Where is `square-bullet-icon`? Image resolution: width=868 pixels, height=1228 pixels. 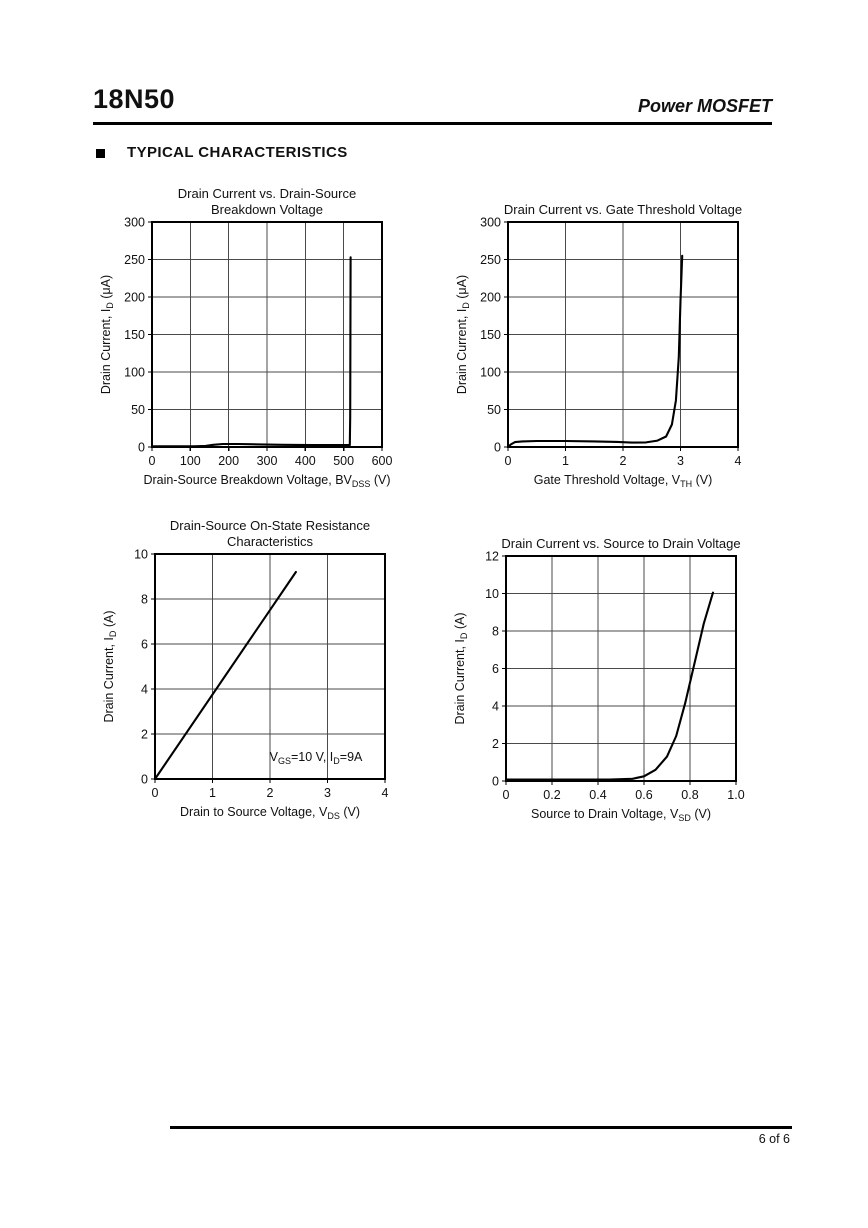 square-bullet-icon is located at coordinates (100, 153).